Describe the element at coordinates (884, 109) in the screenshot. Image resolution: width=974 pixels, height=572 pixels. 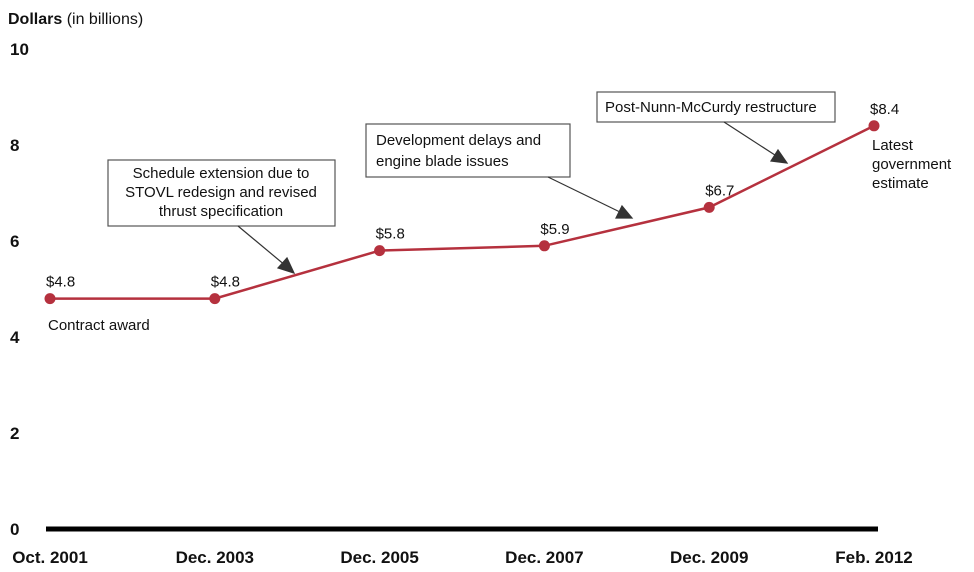
I see `data-label: $8.4` at that location.